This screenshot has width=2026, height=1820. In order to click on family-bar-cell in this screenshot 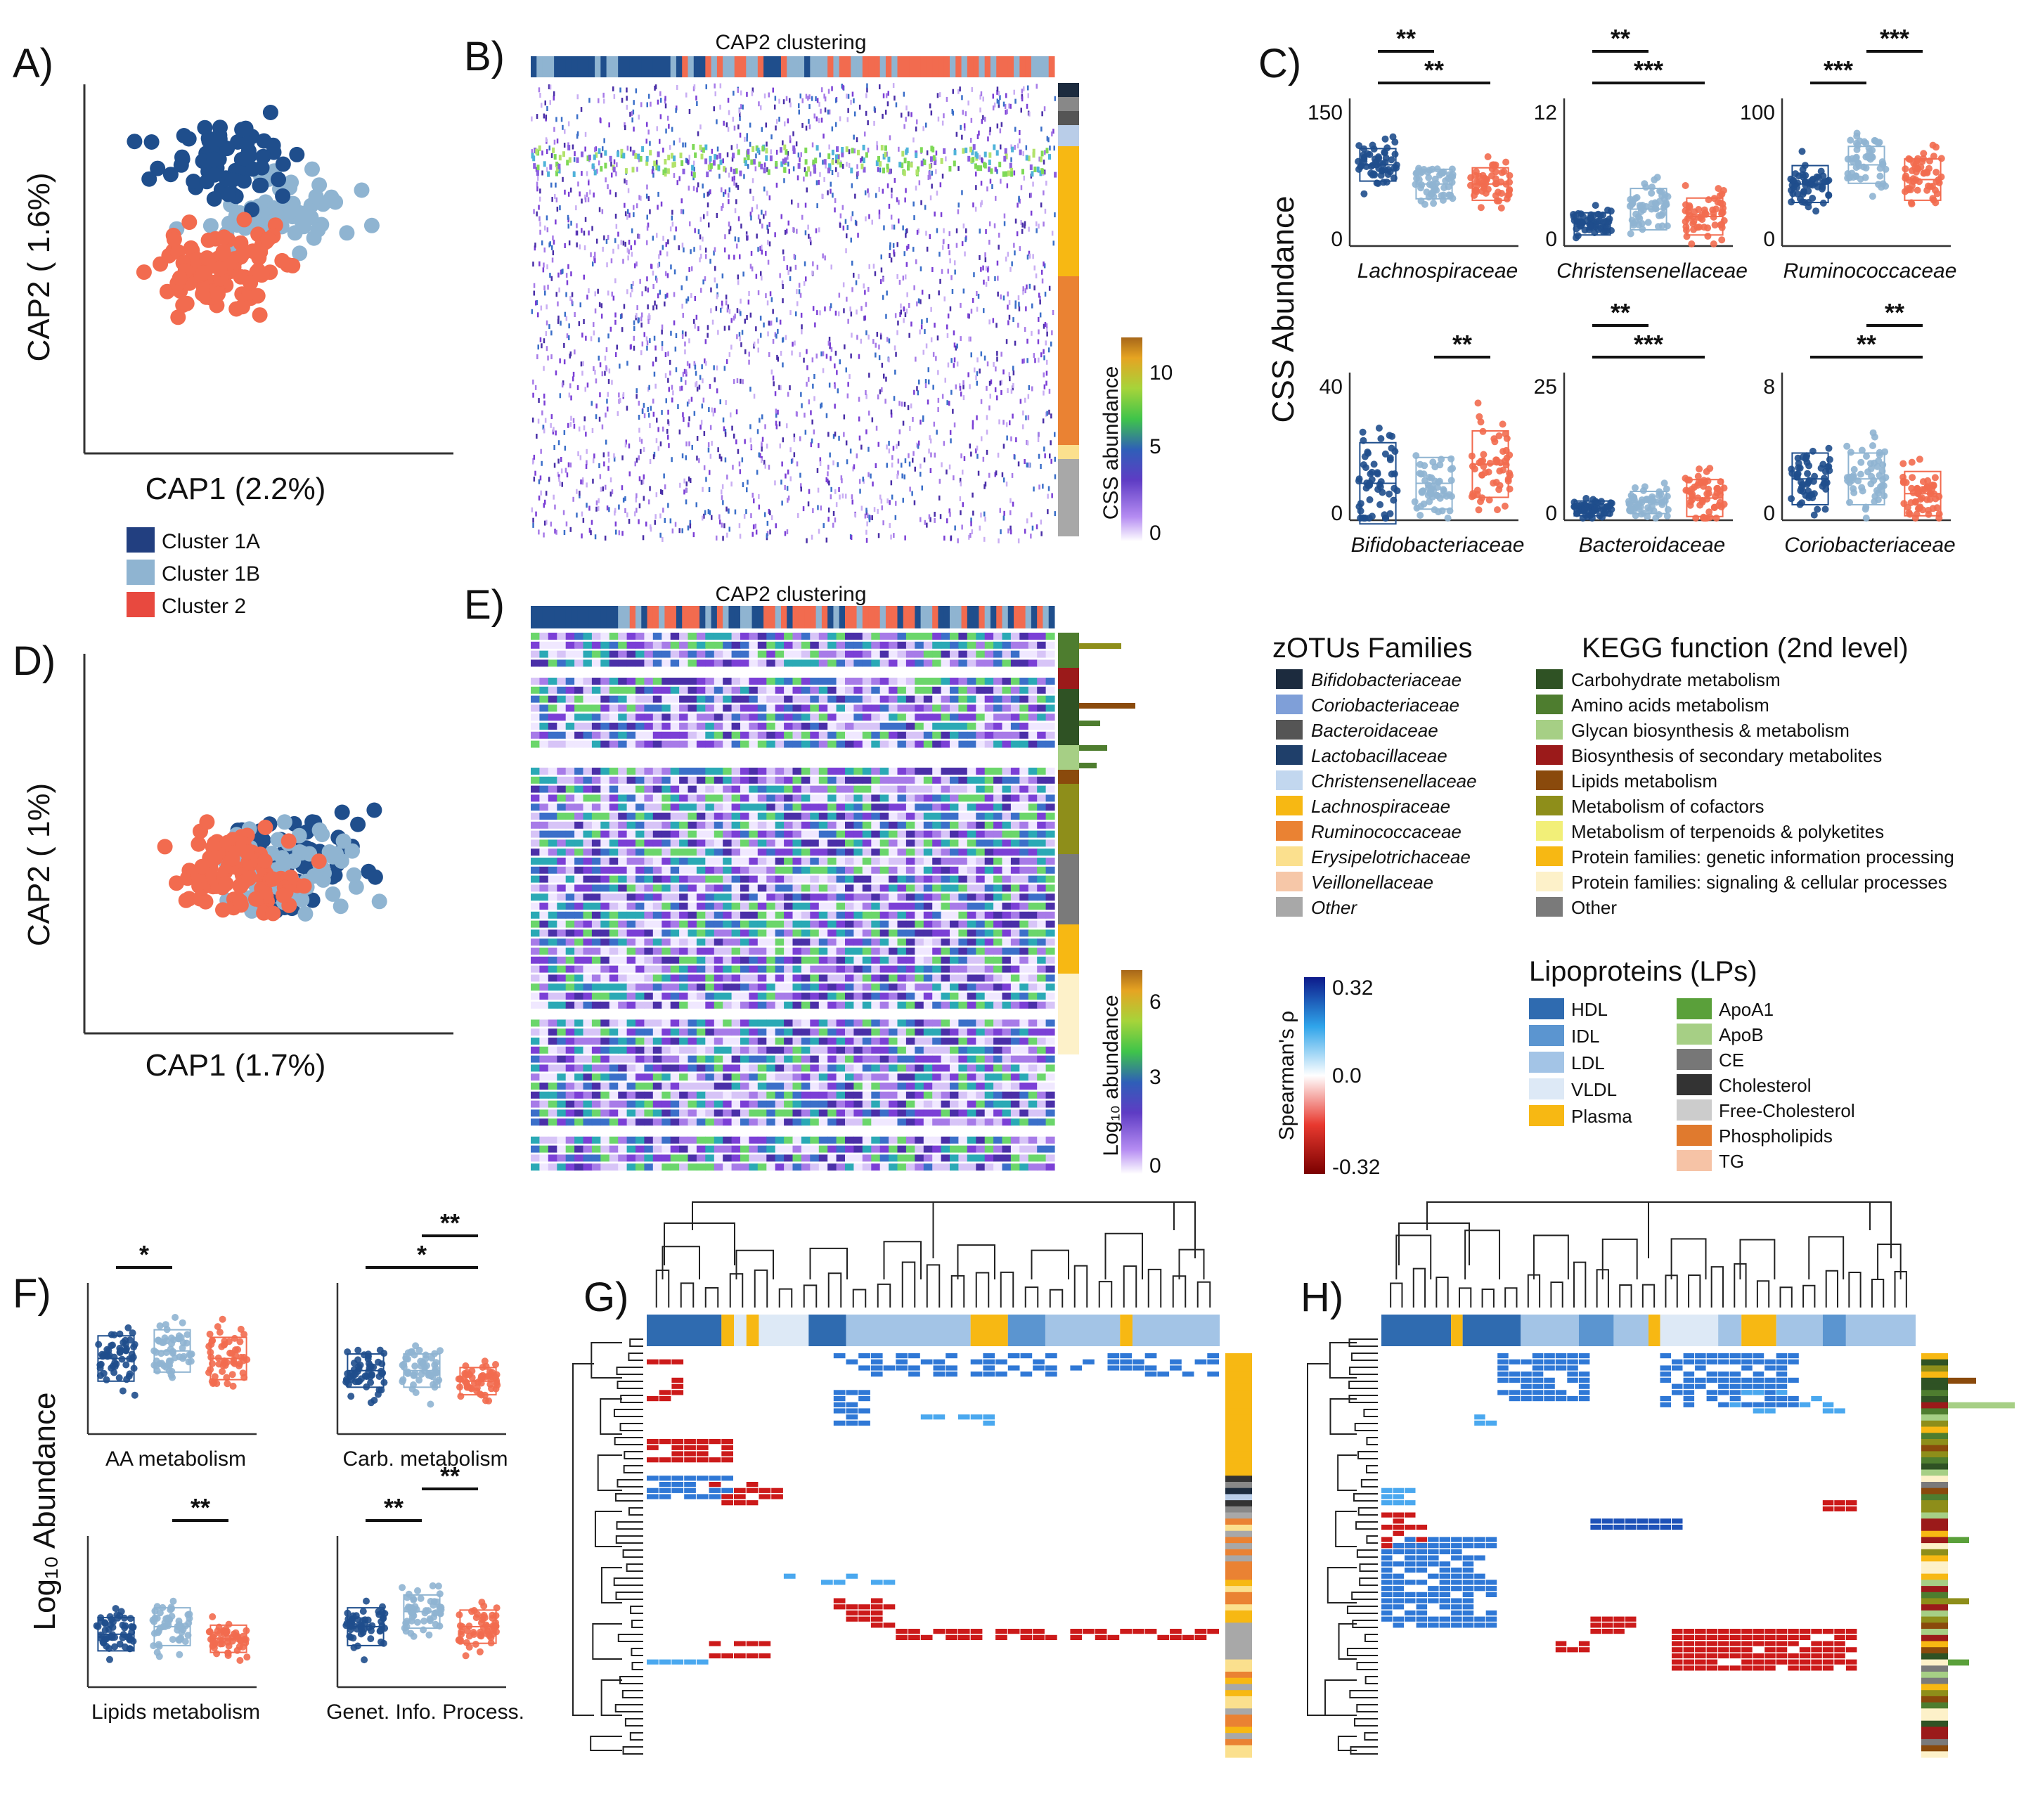, I will do `click(1068, 497)`.